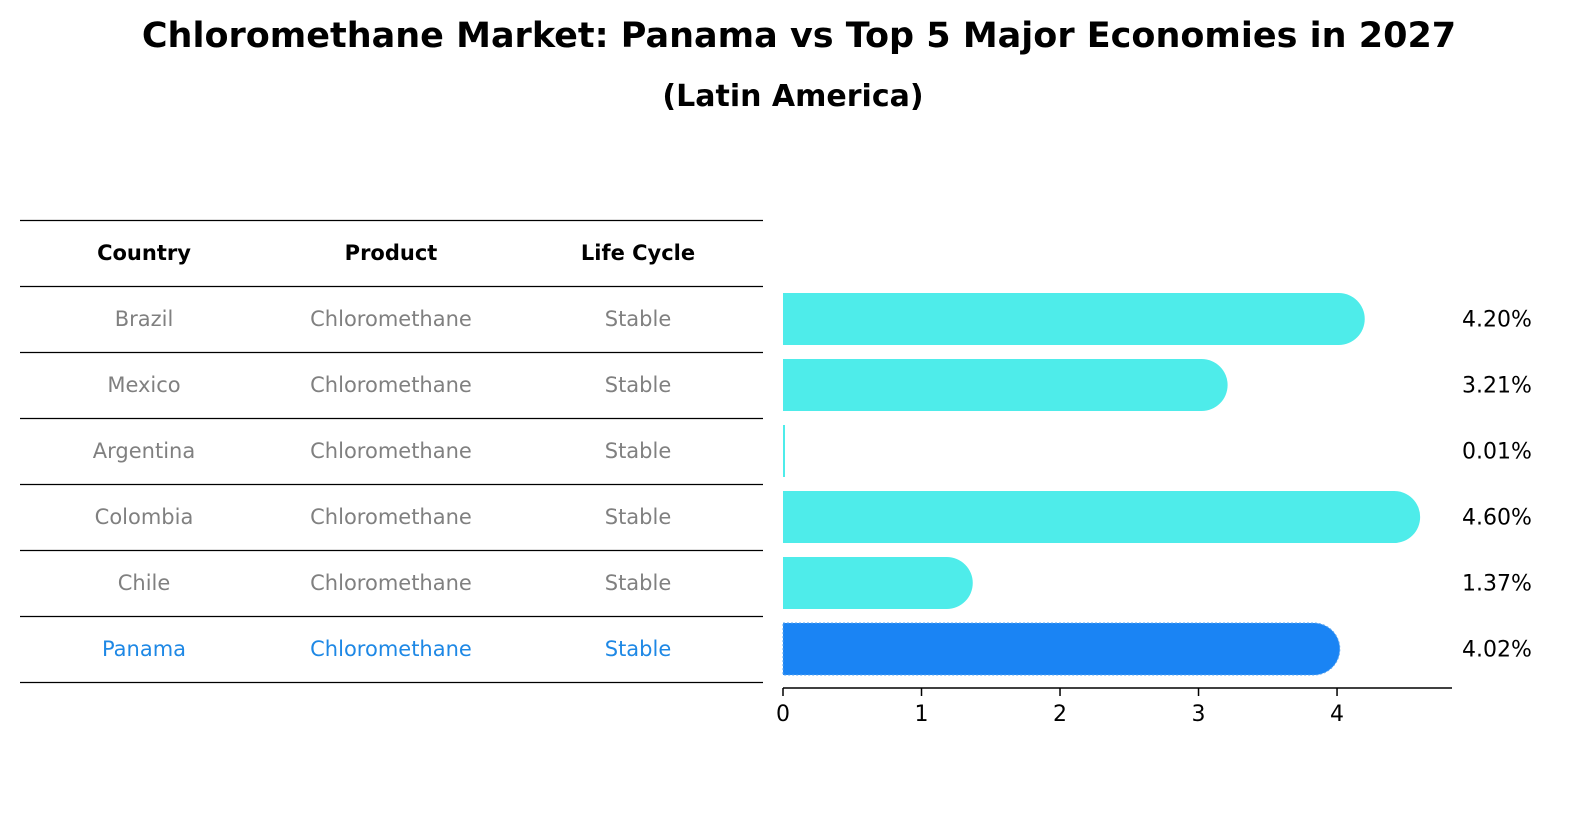  Describe the element at coordinates (144, 583) in the screenshot. I see `table-cell: Chile` at that location.